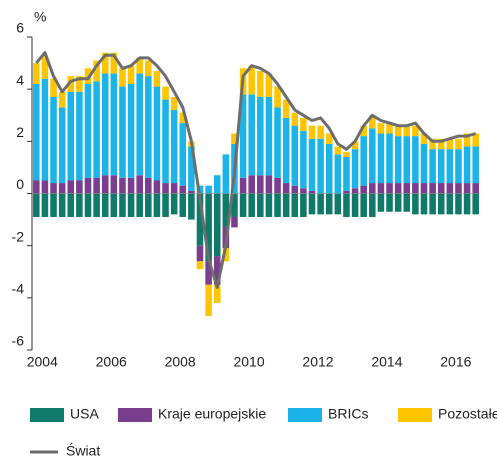  Describe the element at coordinates (18, 236) in the screenshot. I see `y-tick-label: -2` at that location.